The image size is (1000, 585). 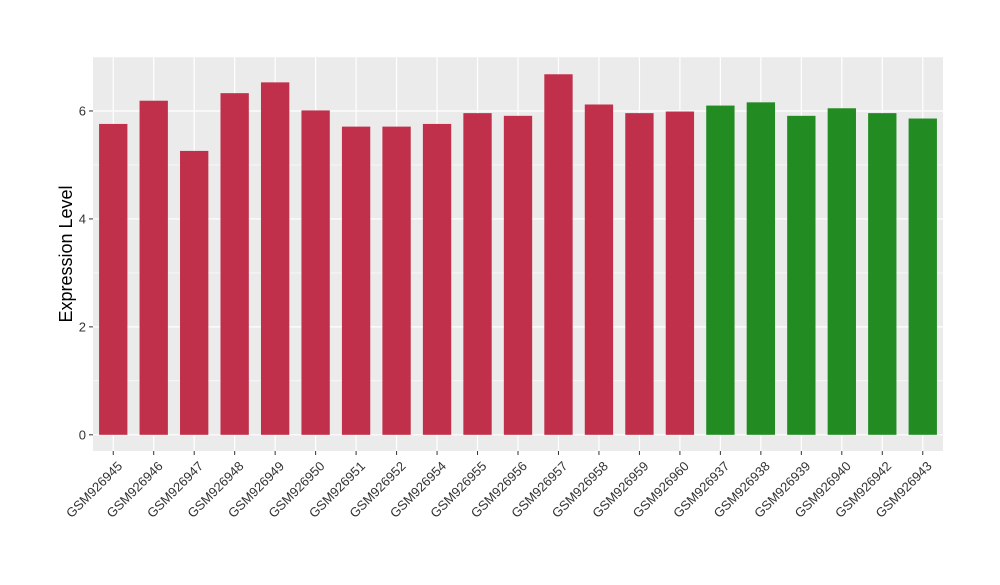 I want to click on y-tick-label: 4, so click(x=82, y=218).